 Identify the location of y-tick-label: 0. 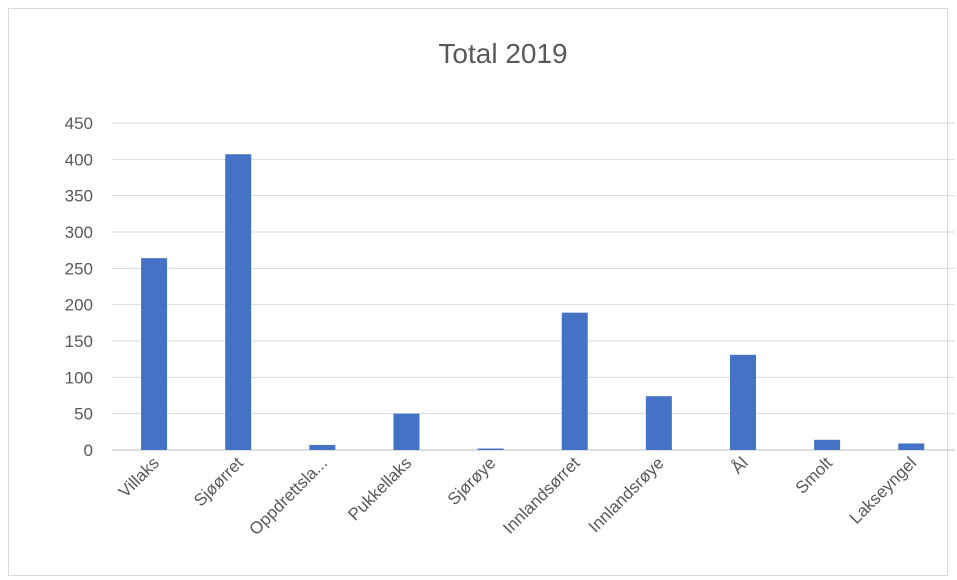
(88, 450).